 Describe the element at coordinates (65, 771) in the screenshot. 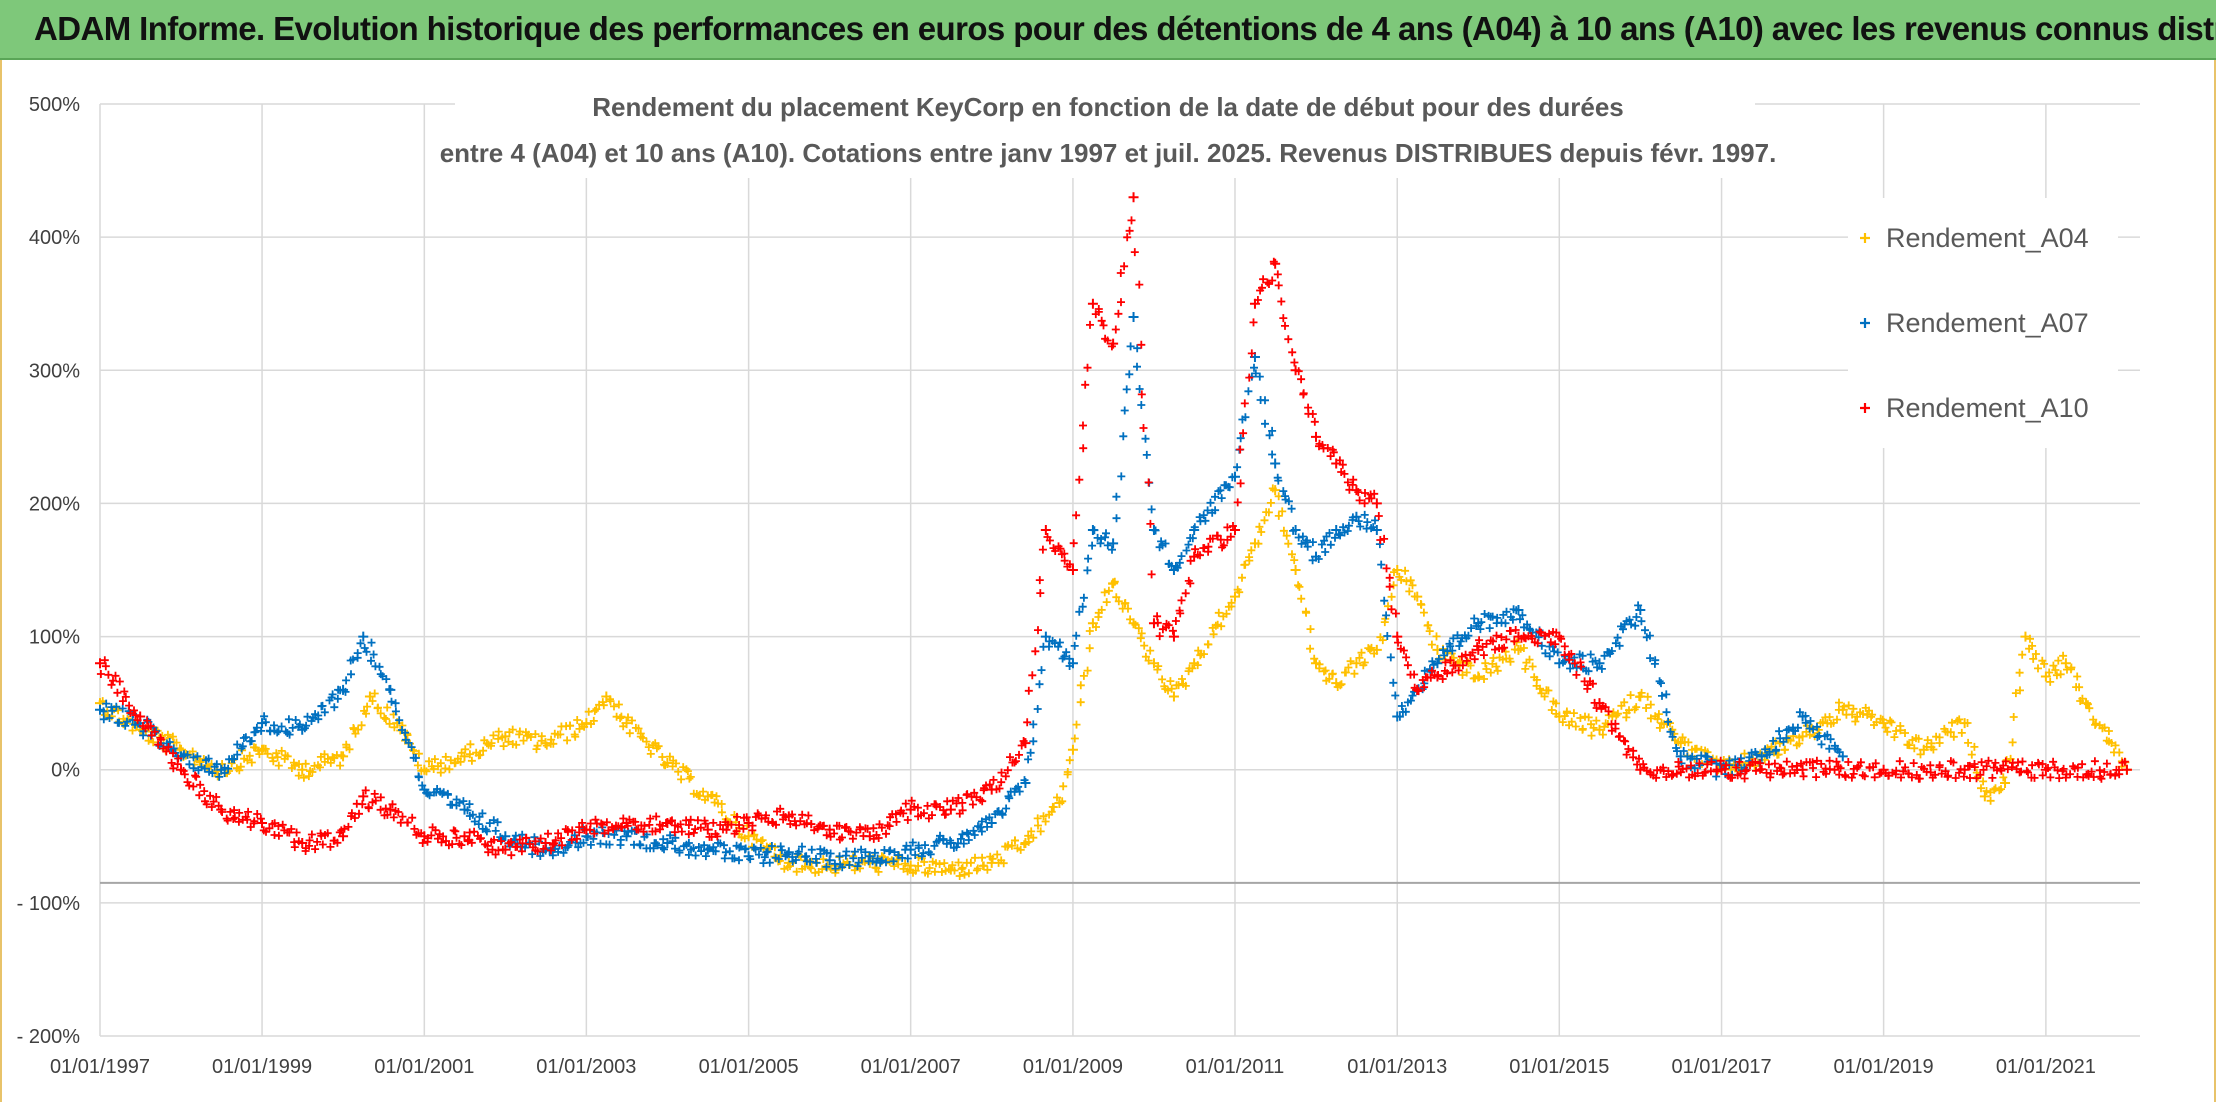

I see `y-tick-label: 0%` at that location.